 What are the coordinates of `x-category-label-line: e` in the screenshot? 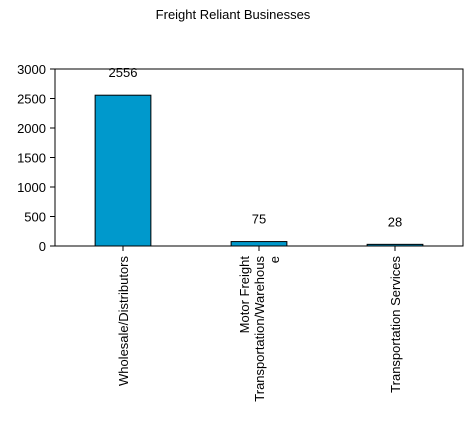 It's located at (274, 259).